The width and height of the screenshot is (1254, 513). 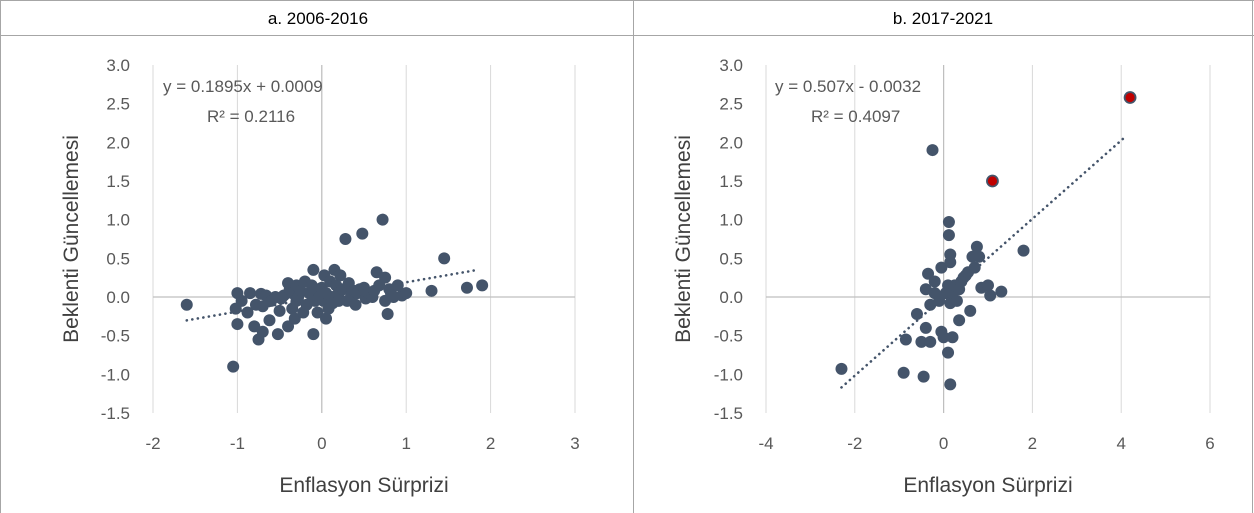 I want to click on panel-b-y-tick-label: -1.5, so click(x=728, y=413).